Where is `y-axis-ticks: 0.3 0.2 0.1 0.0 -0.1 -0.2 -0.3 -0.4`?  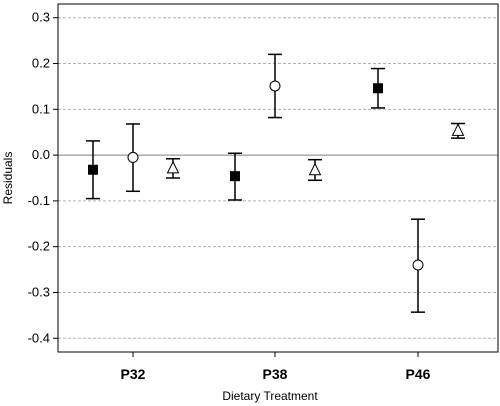
y-axis-ticks: 0.3 0.2 0.1 0.0 -0.1 -0.2 -0.3 -0.4 is located at coordinates (43, 177).